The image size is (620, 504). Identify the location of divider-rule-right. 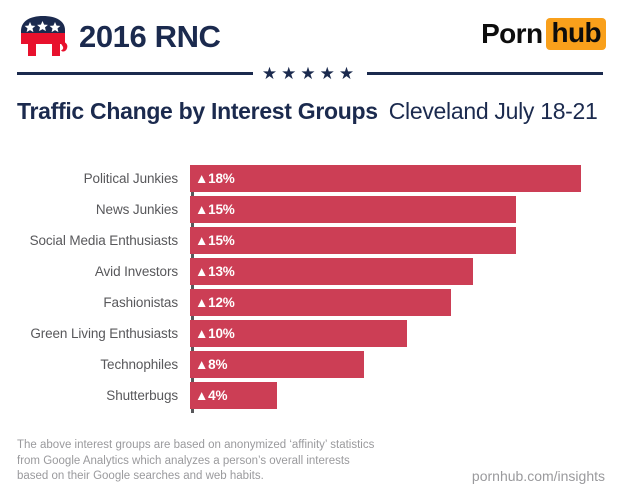
(485, 73).